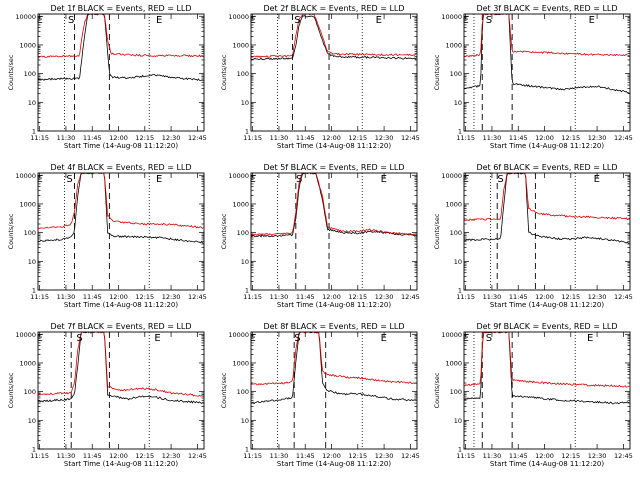  Describe the element at coordinates (333, 8) in the screenshot. I see `chart-title: Det 2f BLACK = Events, RED = LLD` at that location.